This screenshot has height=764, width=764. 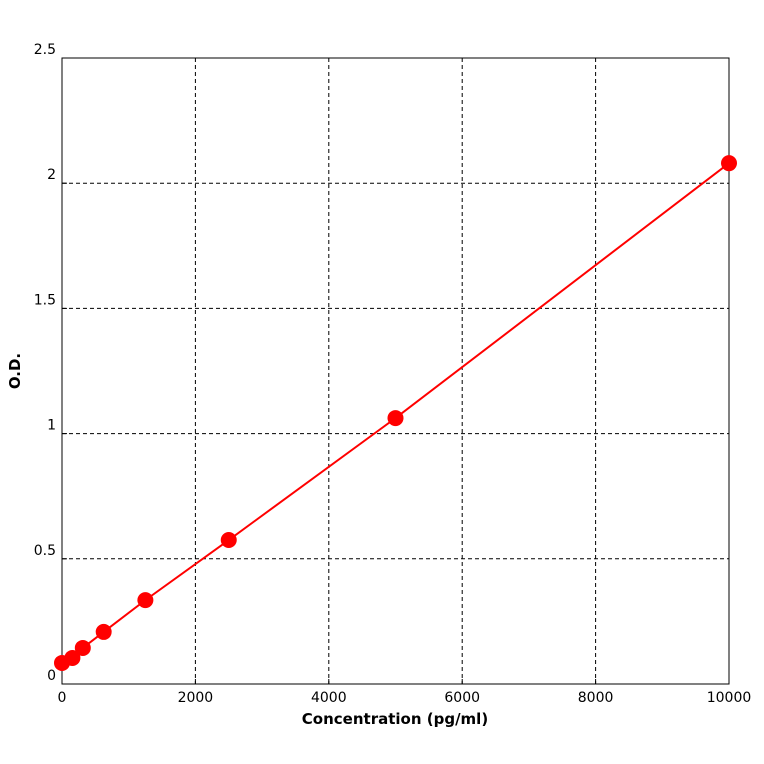 What do you see at coordinates (15, 371) in the screenshot?
I see `y-axis-title: O.D.` at bounding box center [15, 371].